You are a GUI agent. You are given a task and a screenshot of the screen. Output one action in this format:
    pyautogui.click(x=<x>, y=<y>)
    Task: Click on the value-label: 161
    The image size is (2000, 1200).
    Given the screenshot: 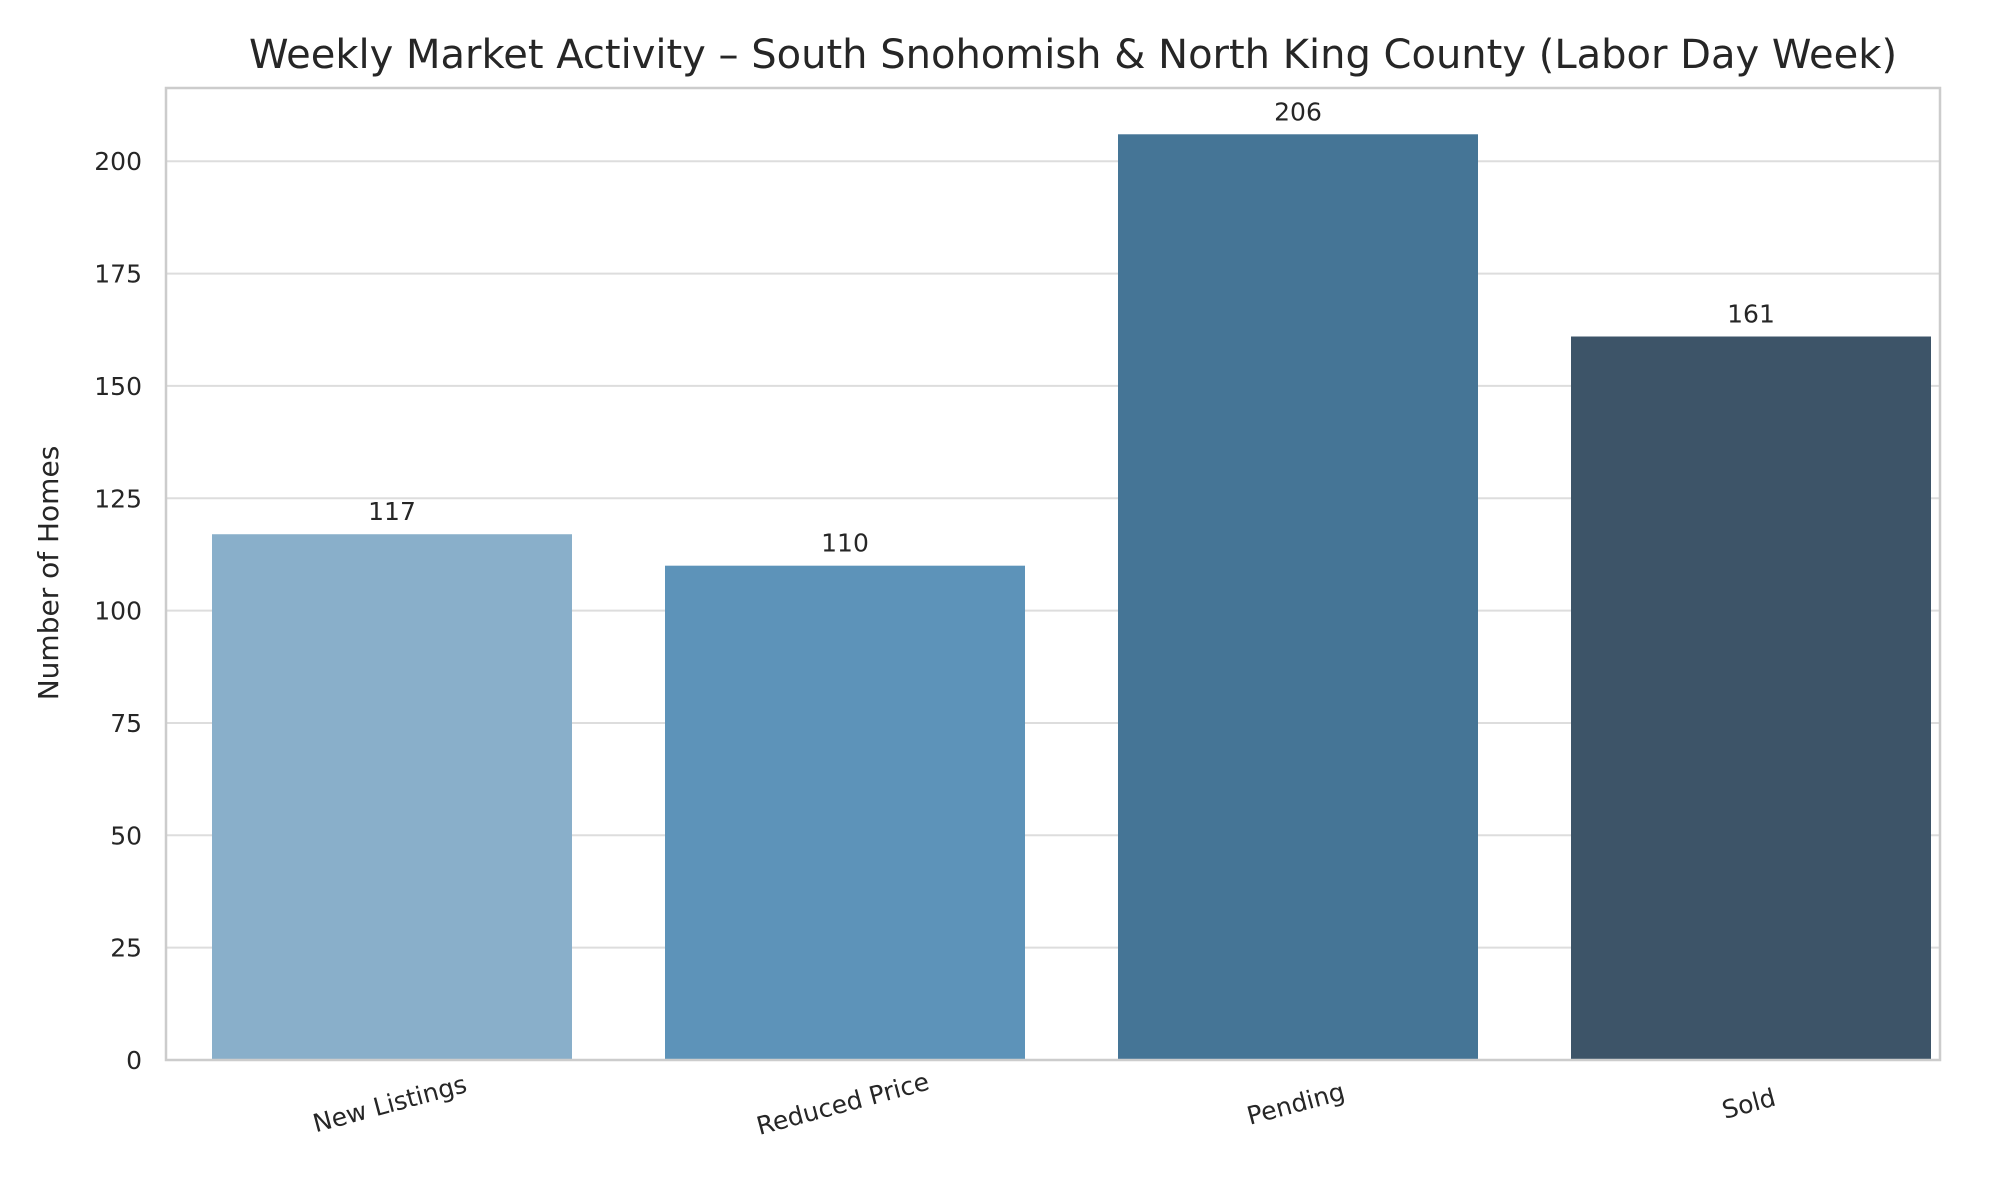 What is the action you would take?
    pyautogui.click(x=1751, y=314)
    